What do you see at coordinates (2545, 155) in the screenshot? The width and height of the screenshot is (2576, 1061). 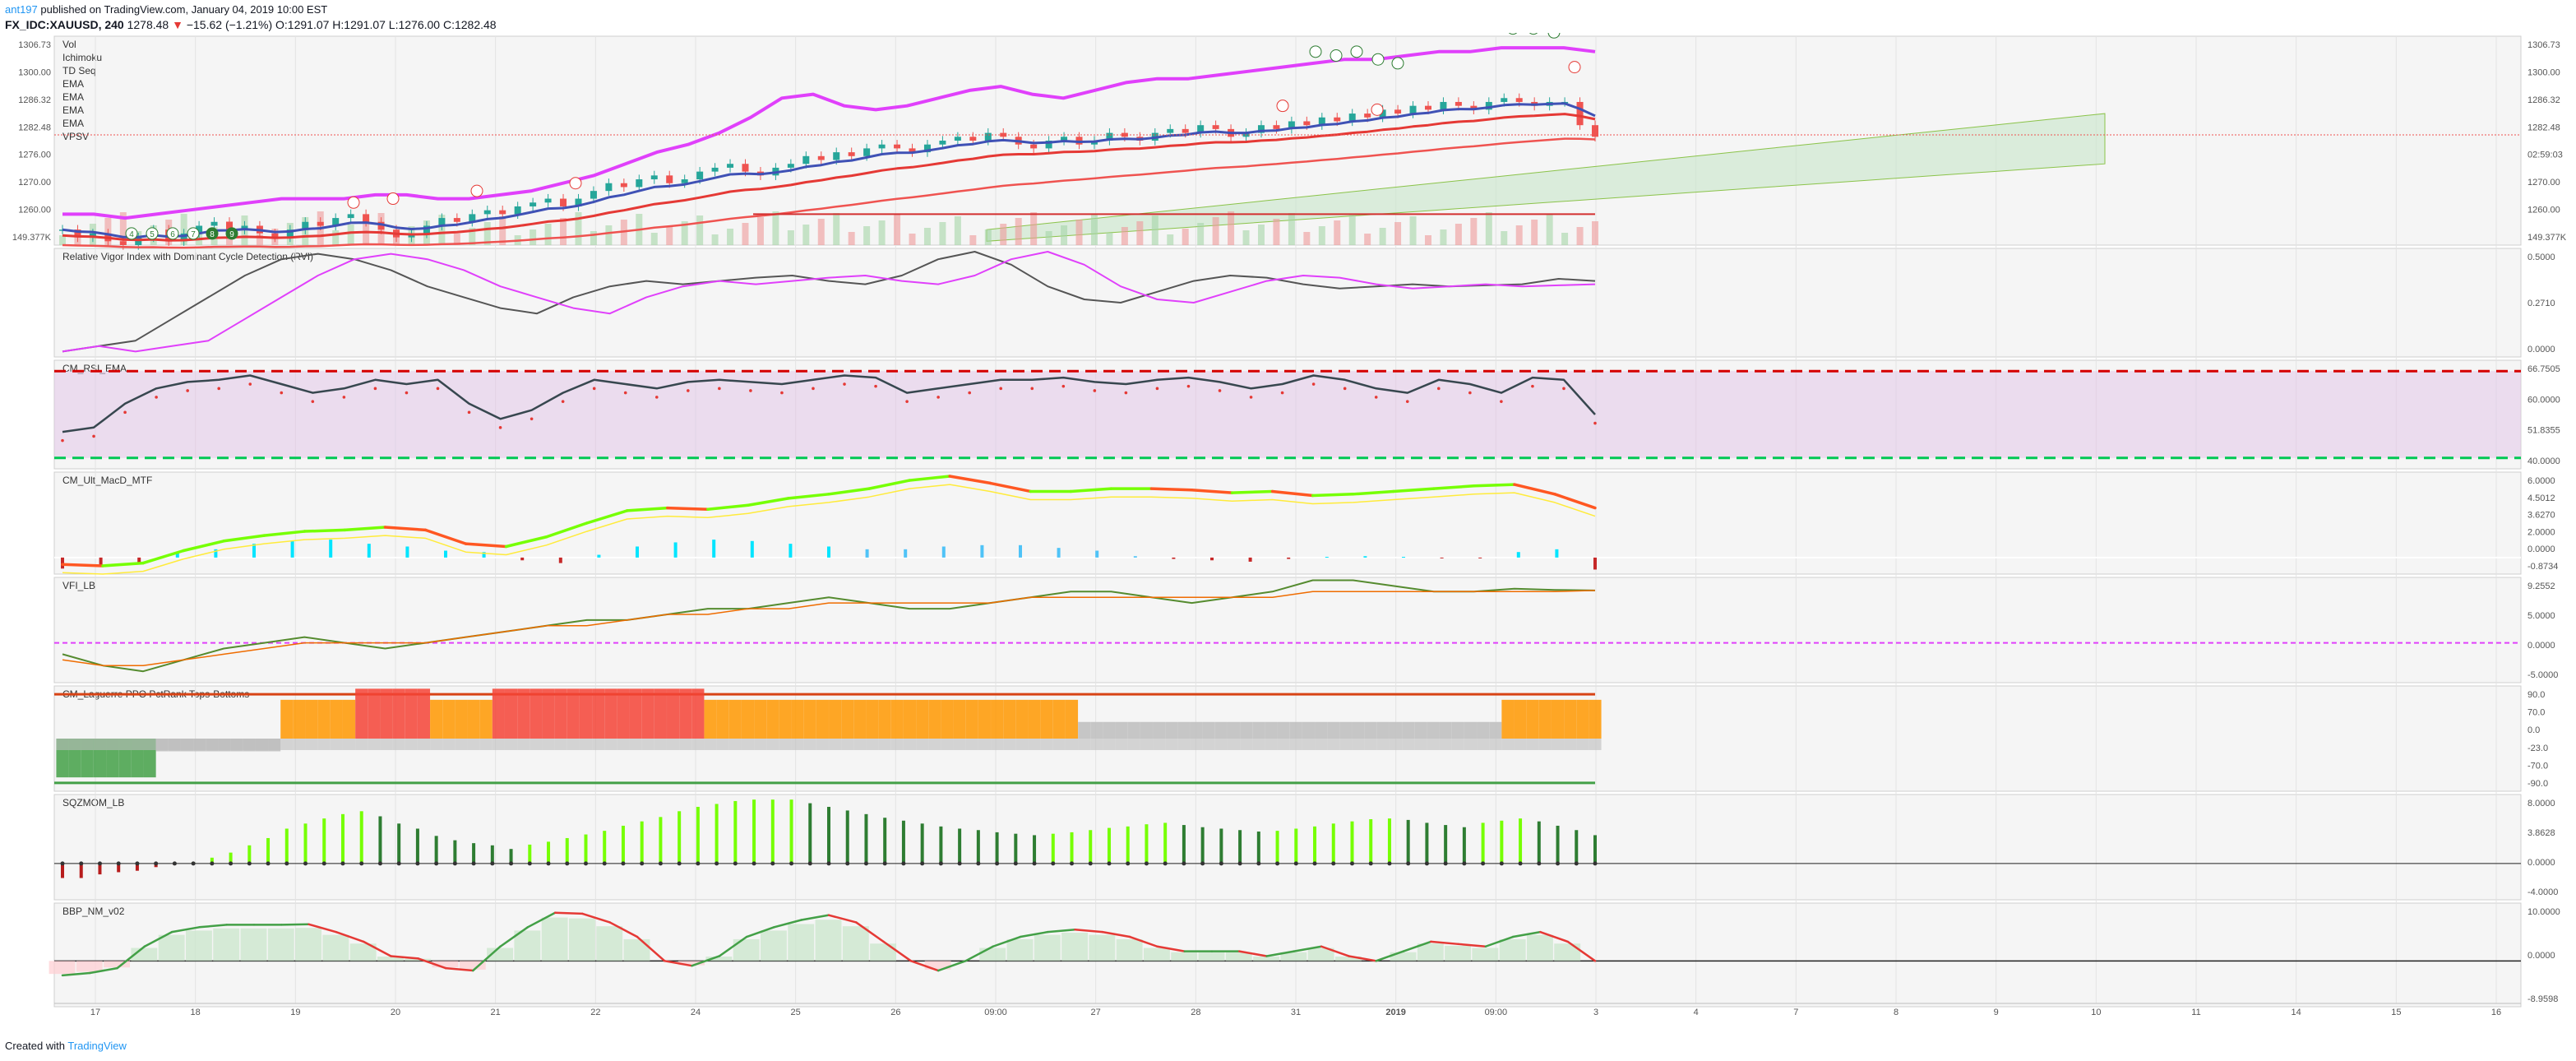 I see `right-axis-tick-price: 02:59:03` at bounding box center [2545, 155].